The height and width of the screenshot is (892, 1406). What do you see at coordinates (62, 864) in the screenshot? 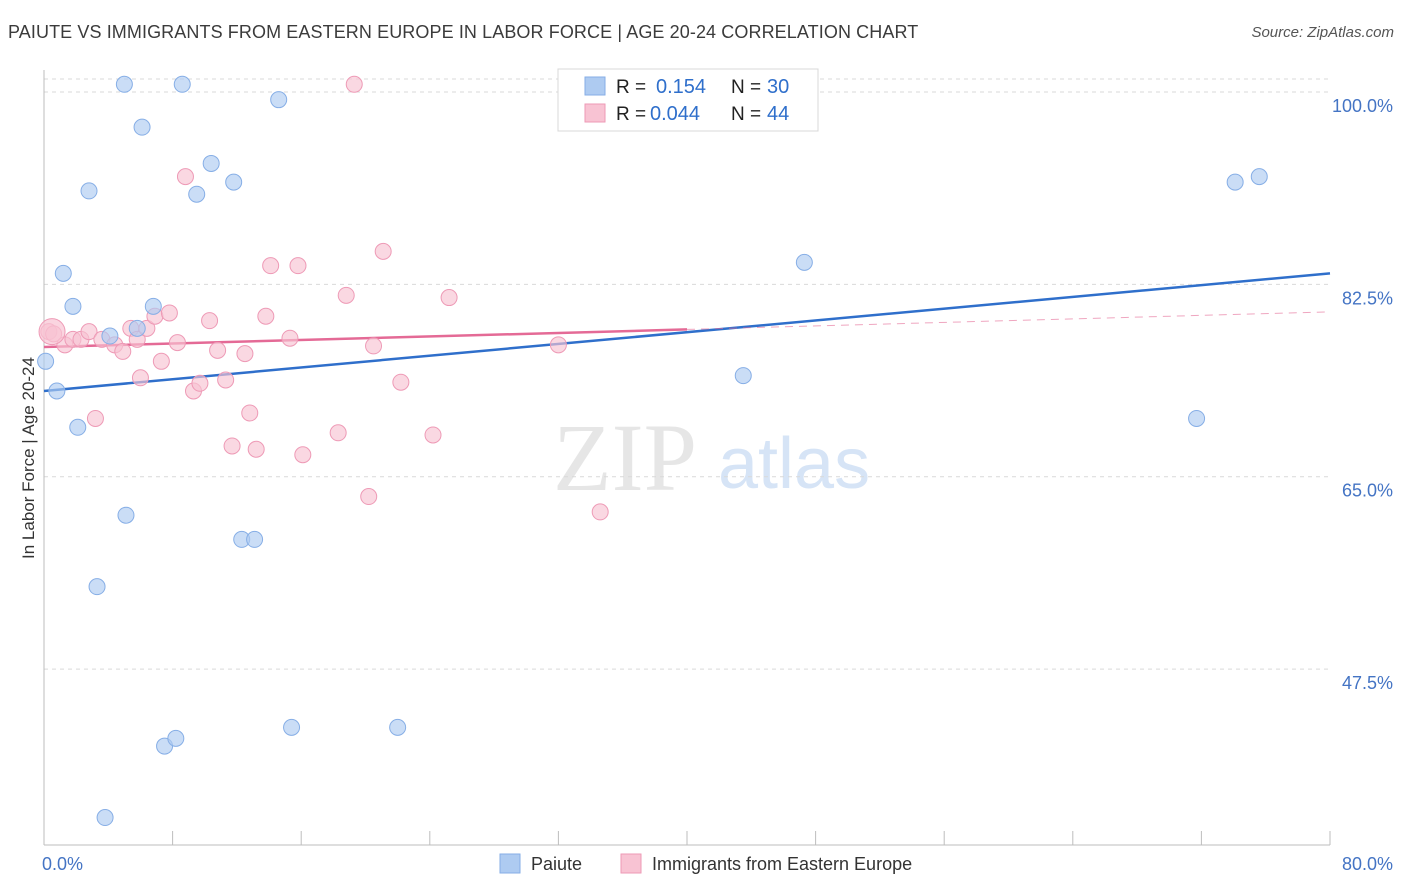
I see `x-tick-label-min: 0.0%` at bounding box center [62, 864].